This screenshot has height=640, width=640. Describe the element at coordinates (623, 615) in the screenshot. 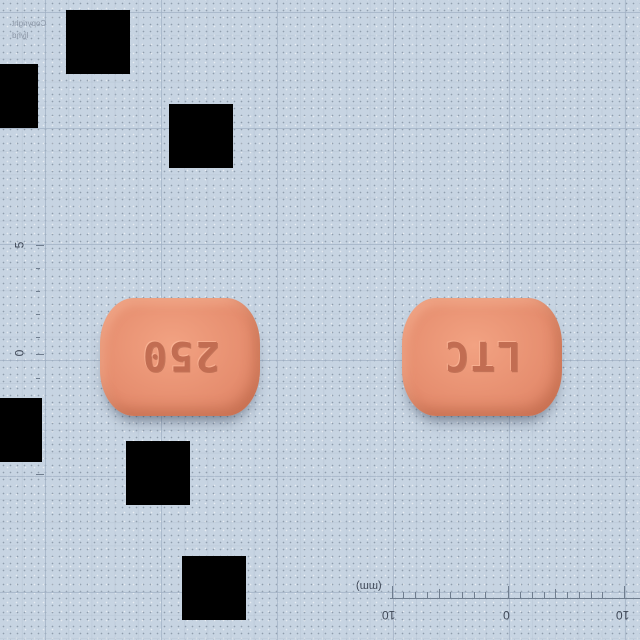

I see `ruler-label-right: 10` at that location.